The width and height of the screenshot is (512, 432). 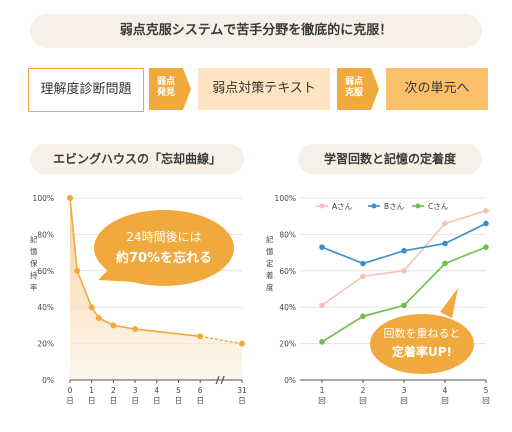 I want to click on callout-tail, so click(x=449, y=303).